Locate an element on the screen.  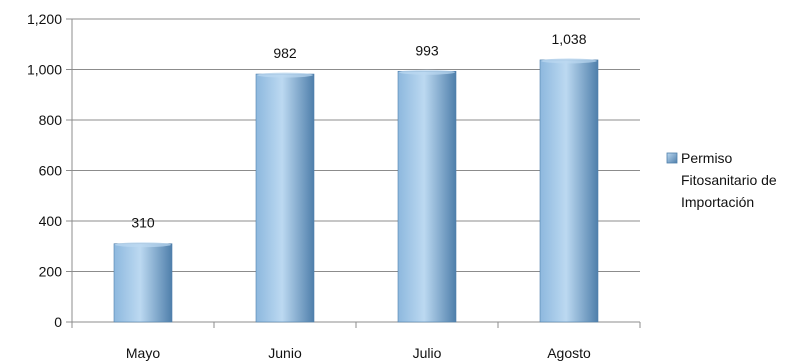
legend: Permiso Fitosanitario de Importación is located at coordinates (721, 180).